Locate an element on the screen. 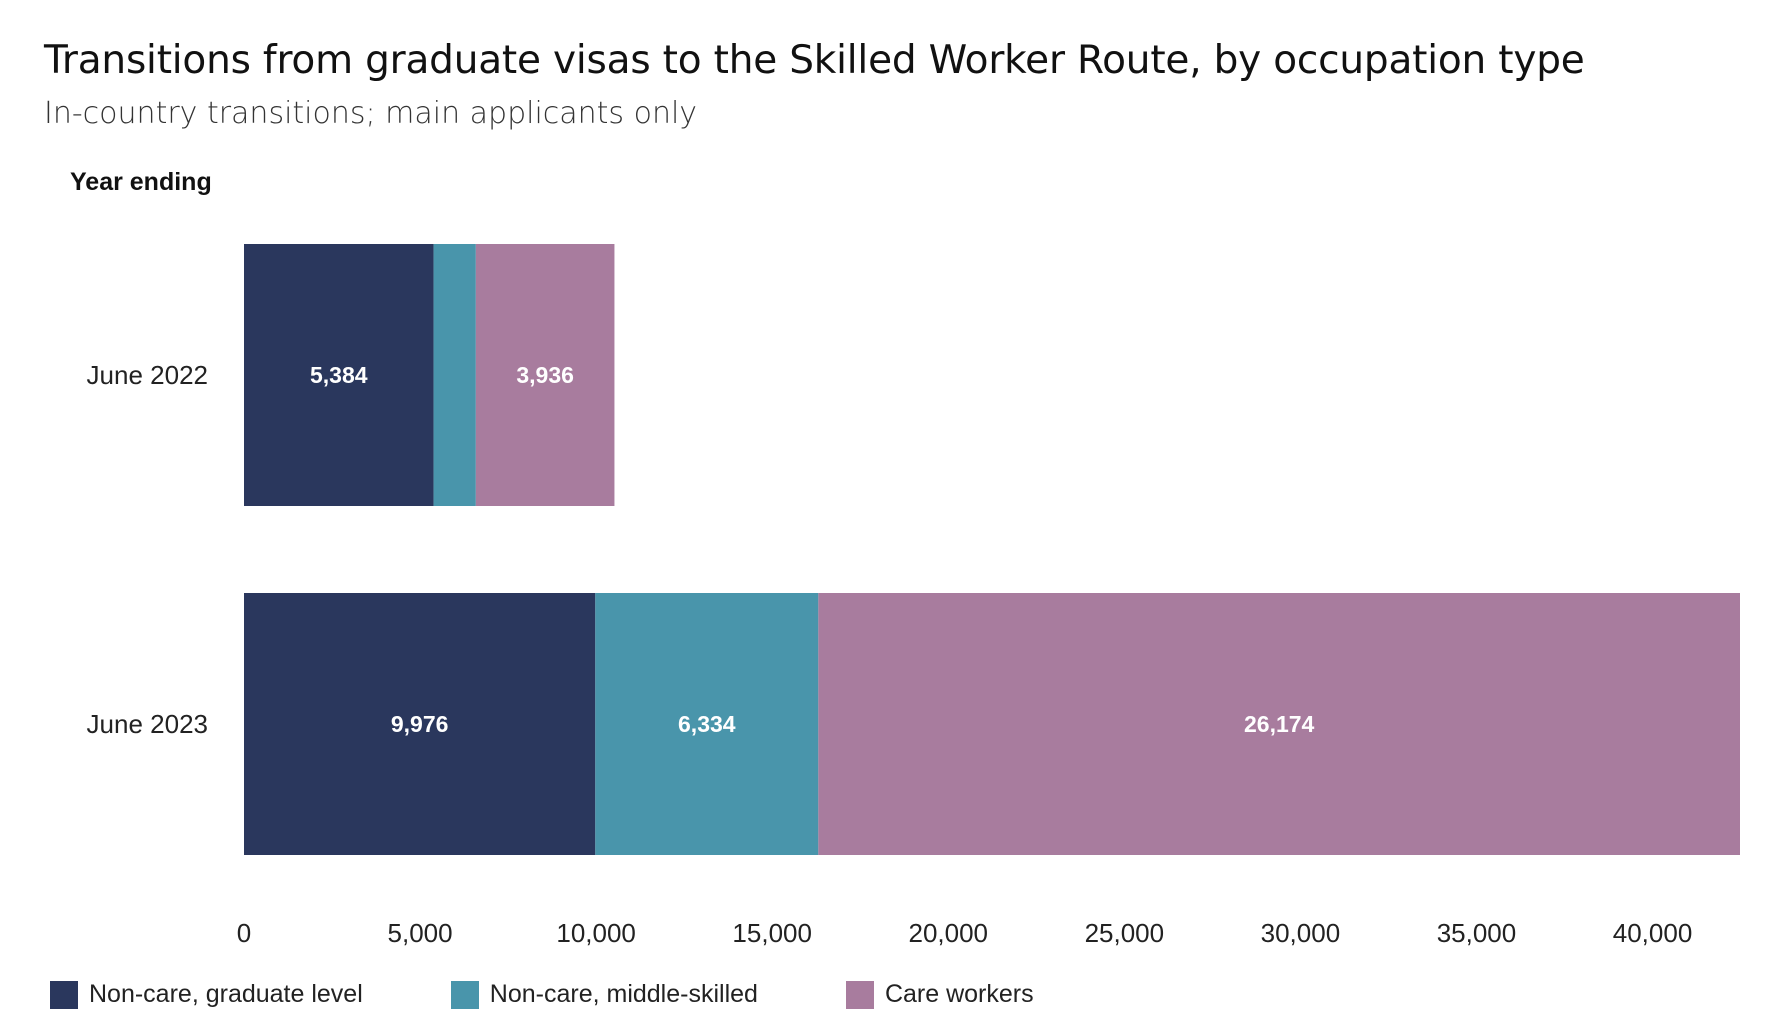 The height and width of the screenshot is (1034, 1780). x-tick-label: 20,000 is located at coordinates (948, 933).